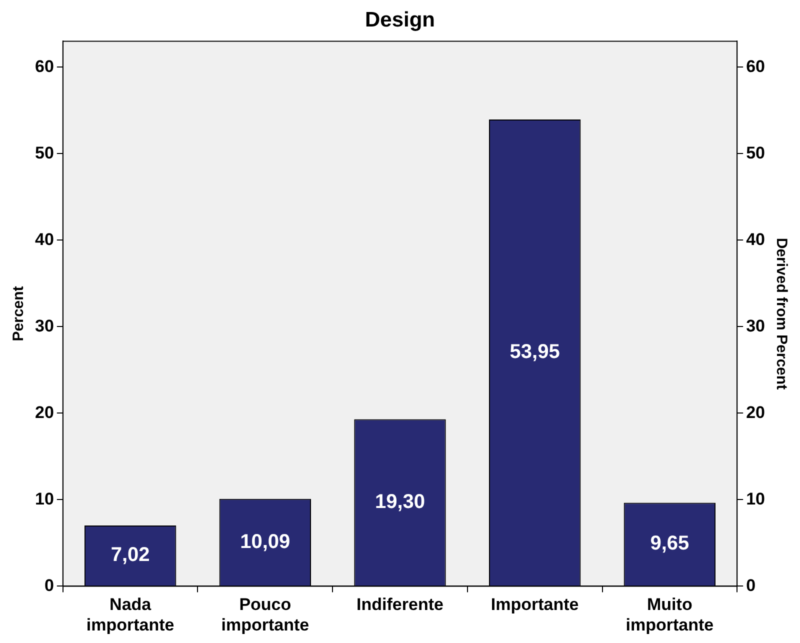 This screenshot has height=643, width=800. What do you see at coordinates (751, 585) in the screenshot?
I see `y2-tick-label: 0` at bounding box center [751, 585].